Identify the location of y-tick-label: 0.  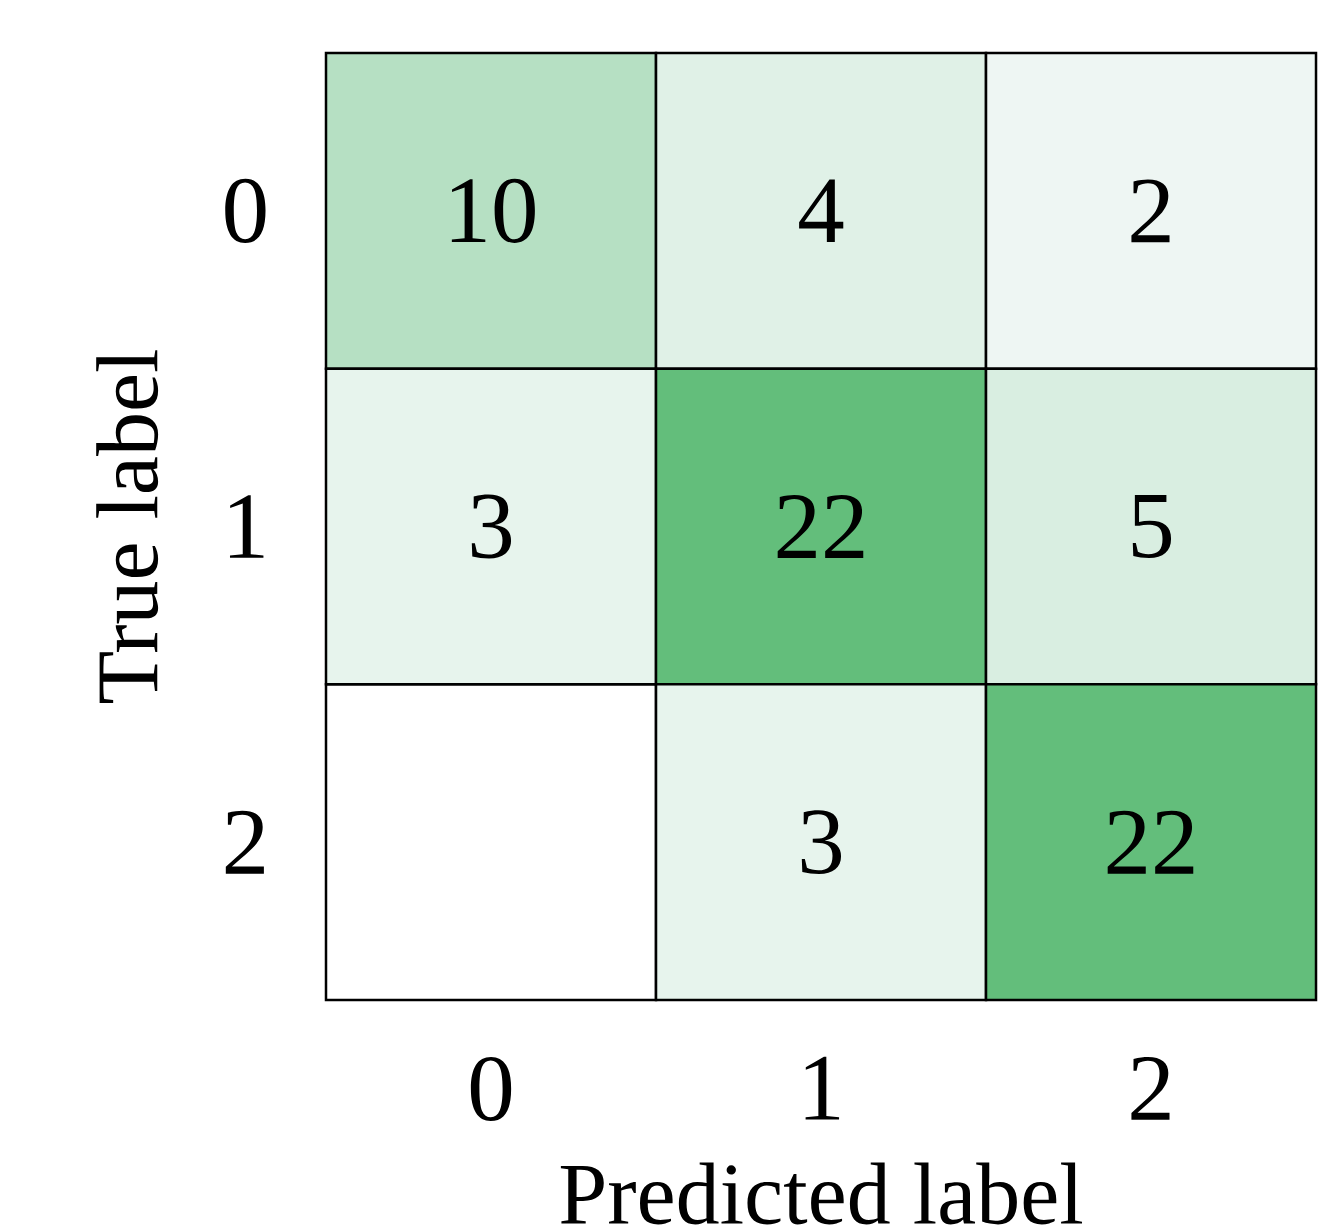
(245, 210).